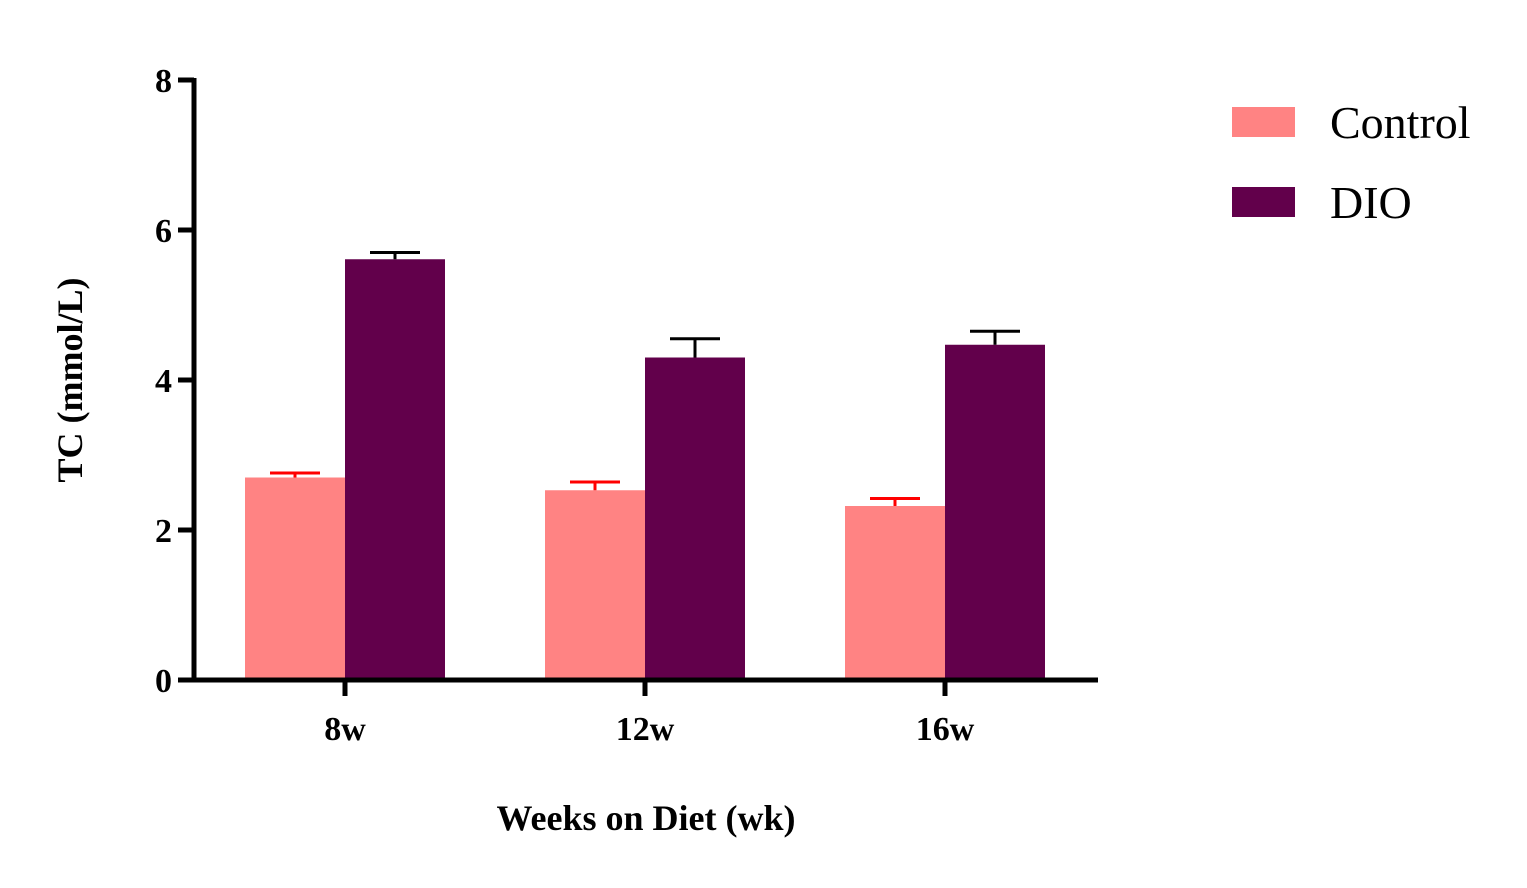 The width and height of the screenshot is (1527, 888). I want to click on error-bar-control-16w, so click(895, 501).